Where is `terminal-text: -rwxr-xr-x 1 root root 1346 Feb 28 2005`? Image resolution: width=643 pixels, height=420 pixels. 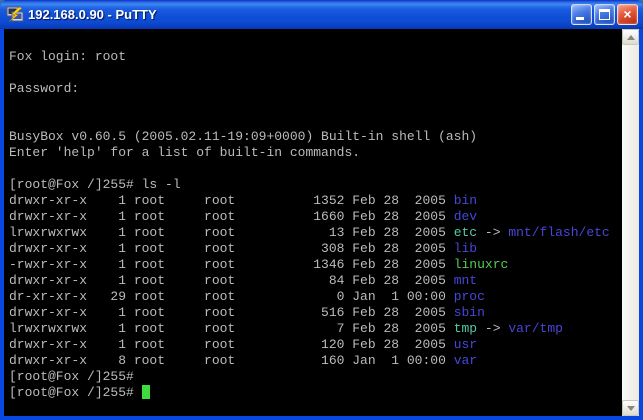
terminal-text: -rwxr-xr-x 1 root root 1346 Feb 28 2005 is located at coordinates (231, 264).